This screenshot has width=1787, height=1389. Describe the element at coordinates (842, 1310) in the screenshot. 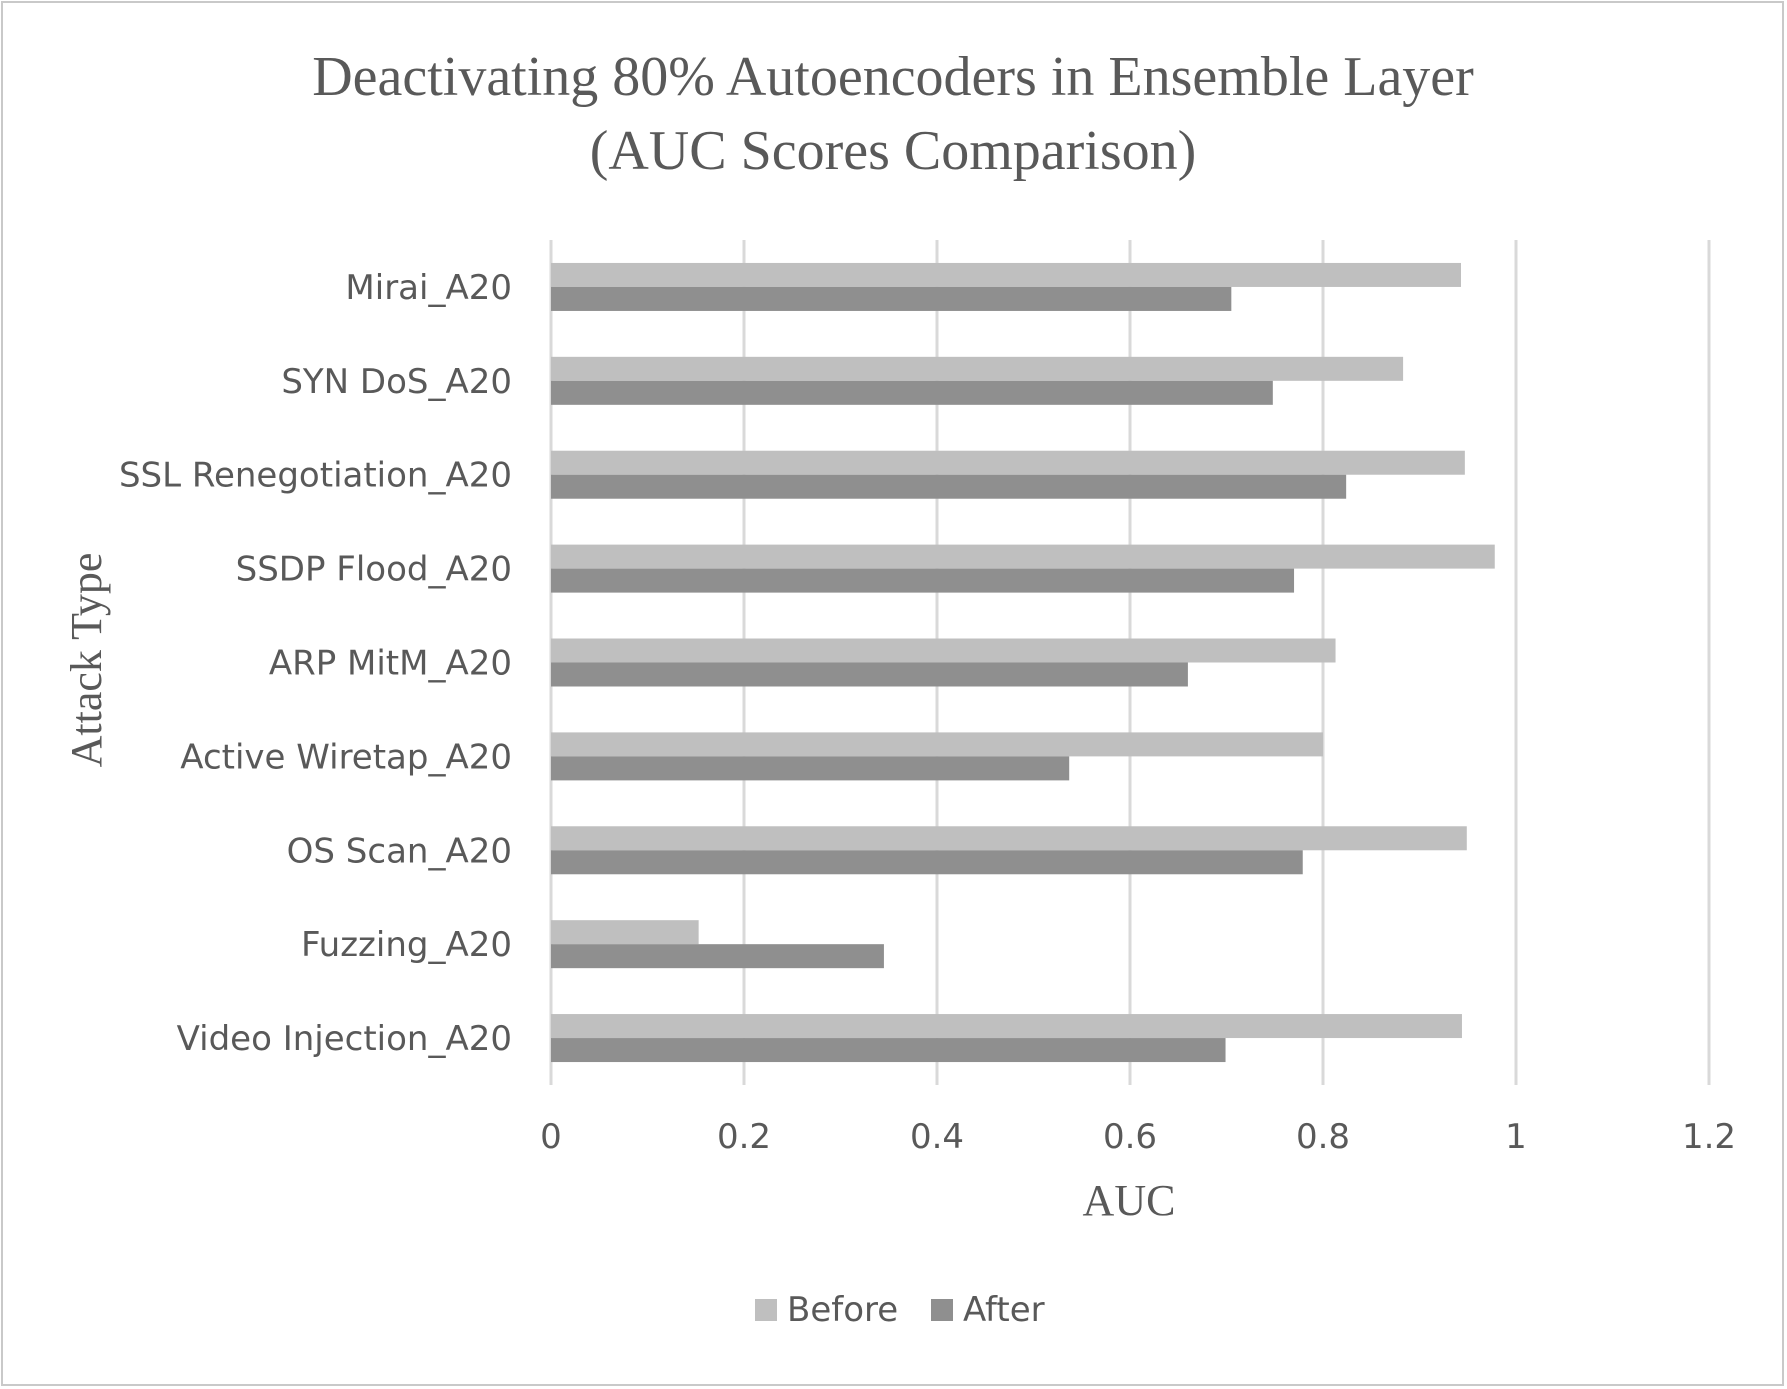

I see `legend-label-before: Before` at that location.